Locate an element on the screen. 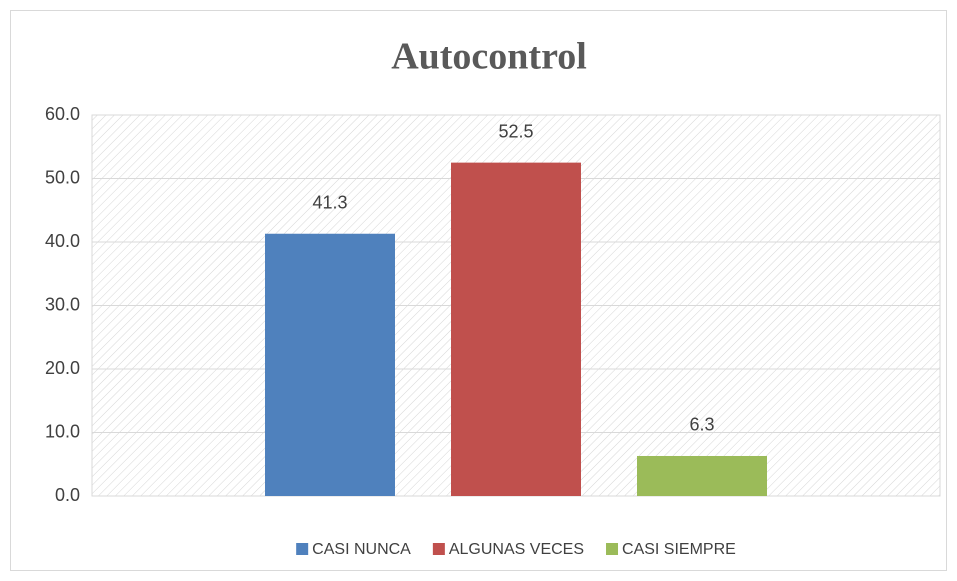 The width and height of the screenshot is (957, 581). data-label: 41.3 is located at coordinates (329, 202).